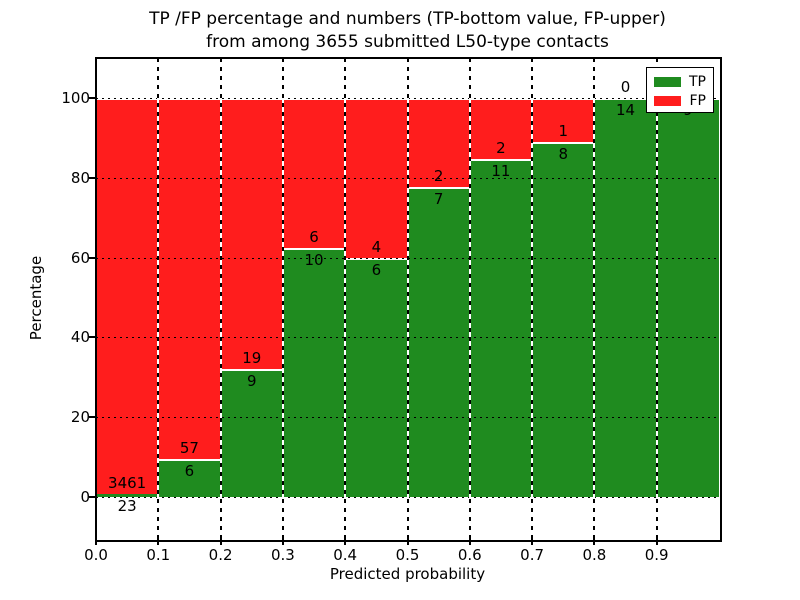 The width and height of the screenshot is (800, 600). Describe the element at coordinates (314, 259) in the screenshot. I see `tp-count-label: 10` at that location.